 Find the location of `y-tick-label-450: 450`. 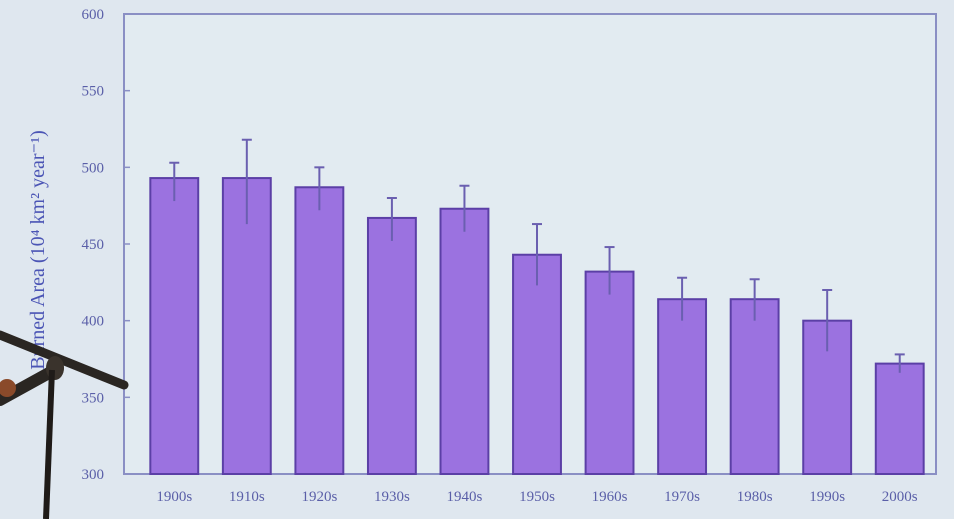

y-tick-label-450: 450 is located at coordinates (93, 245).